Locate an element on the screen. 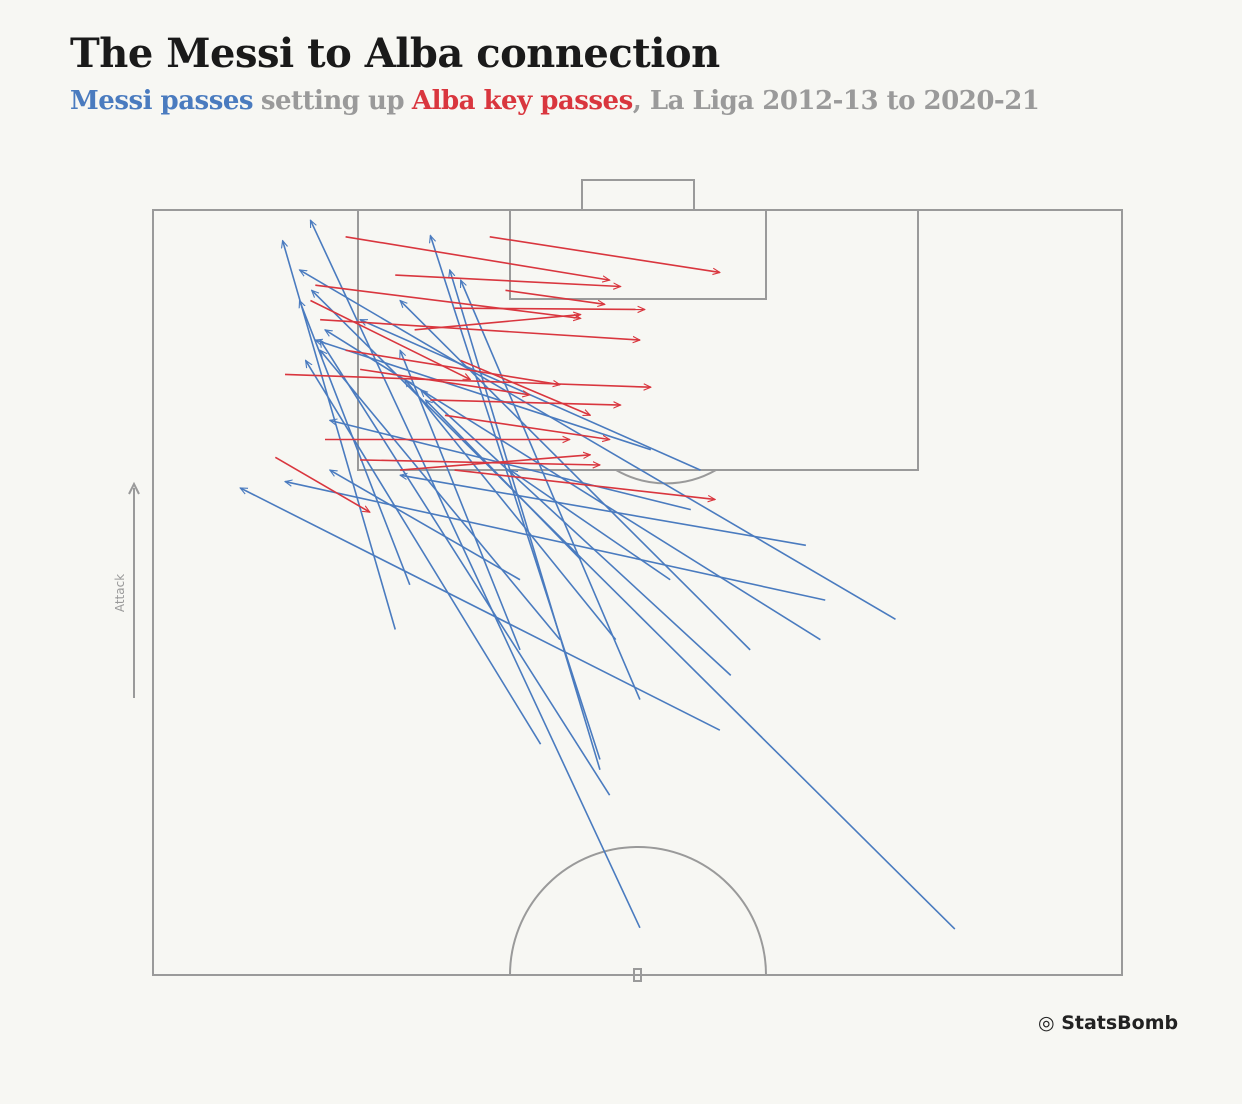  center-spot is located at coordinates (637, 975).